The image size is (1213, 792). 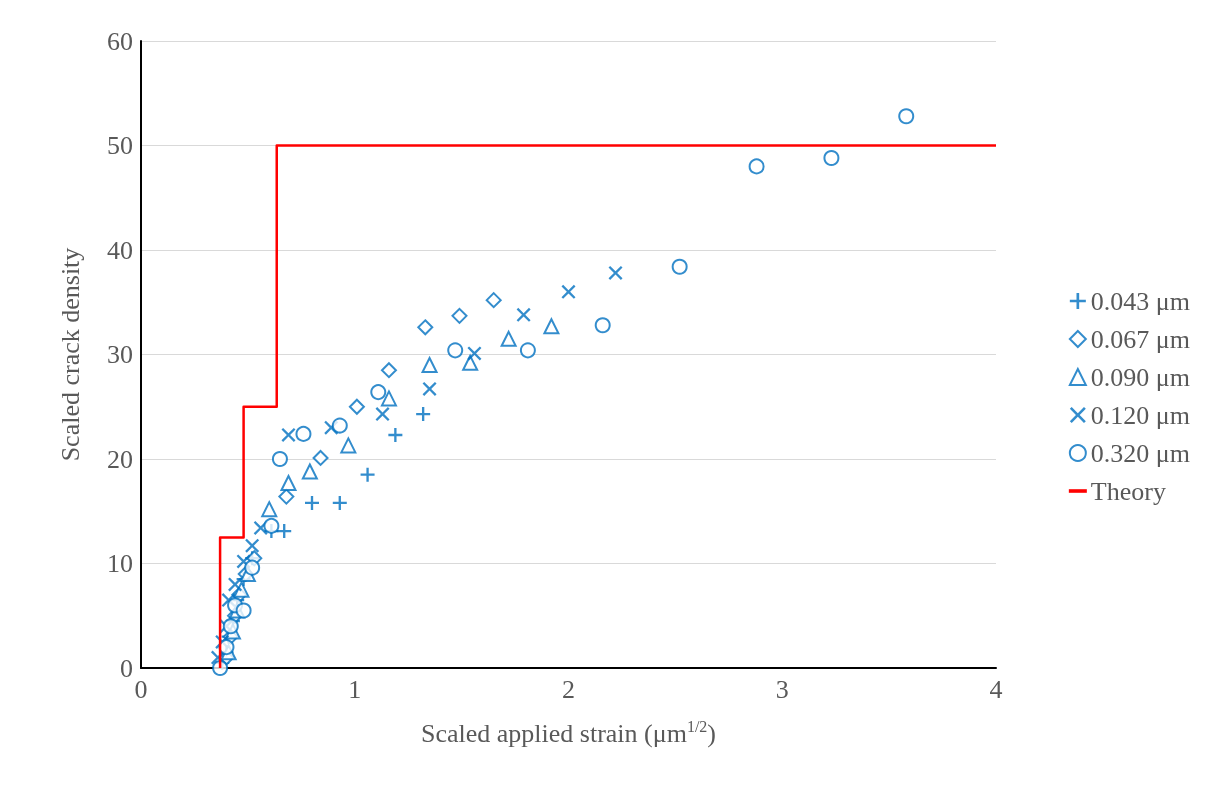 What do you see at coordinates (126, 668) in the screenshot?
I see `y-tick-label: 0` at bounding box center [126, 668].